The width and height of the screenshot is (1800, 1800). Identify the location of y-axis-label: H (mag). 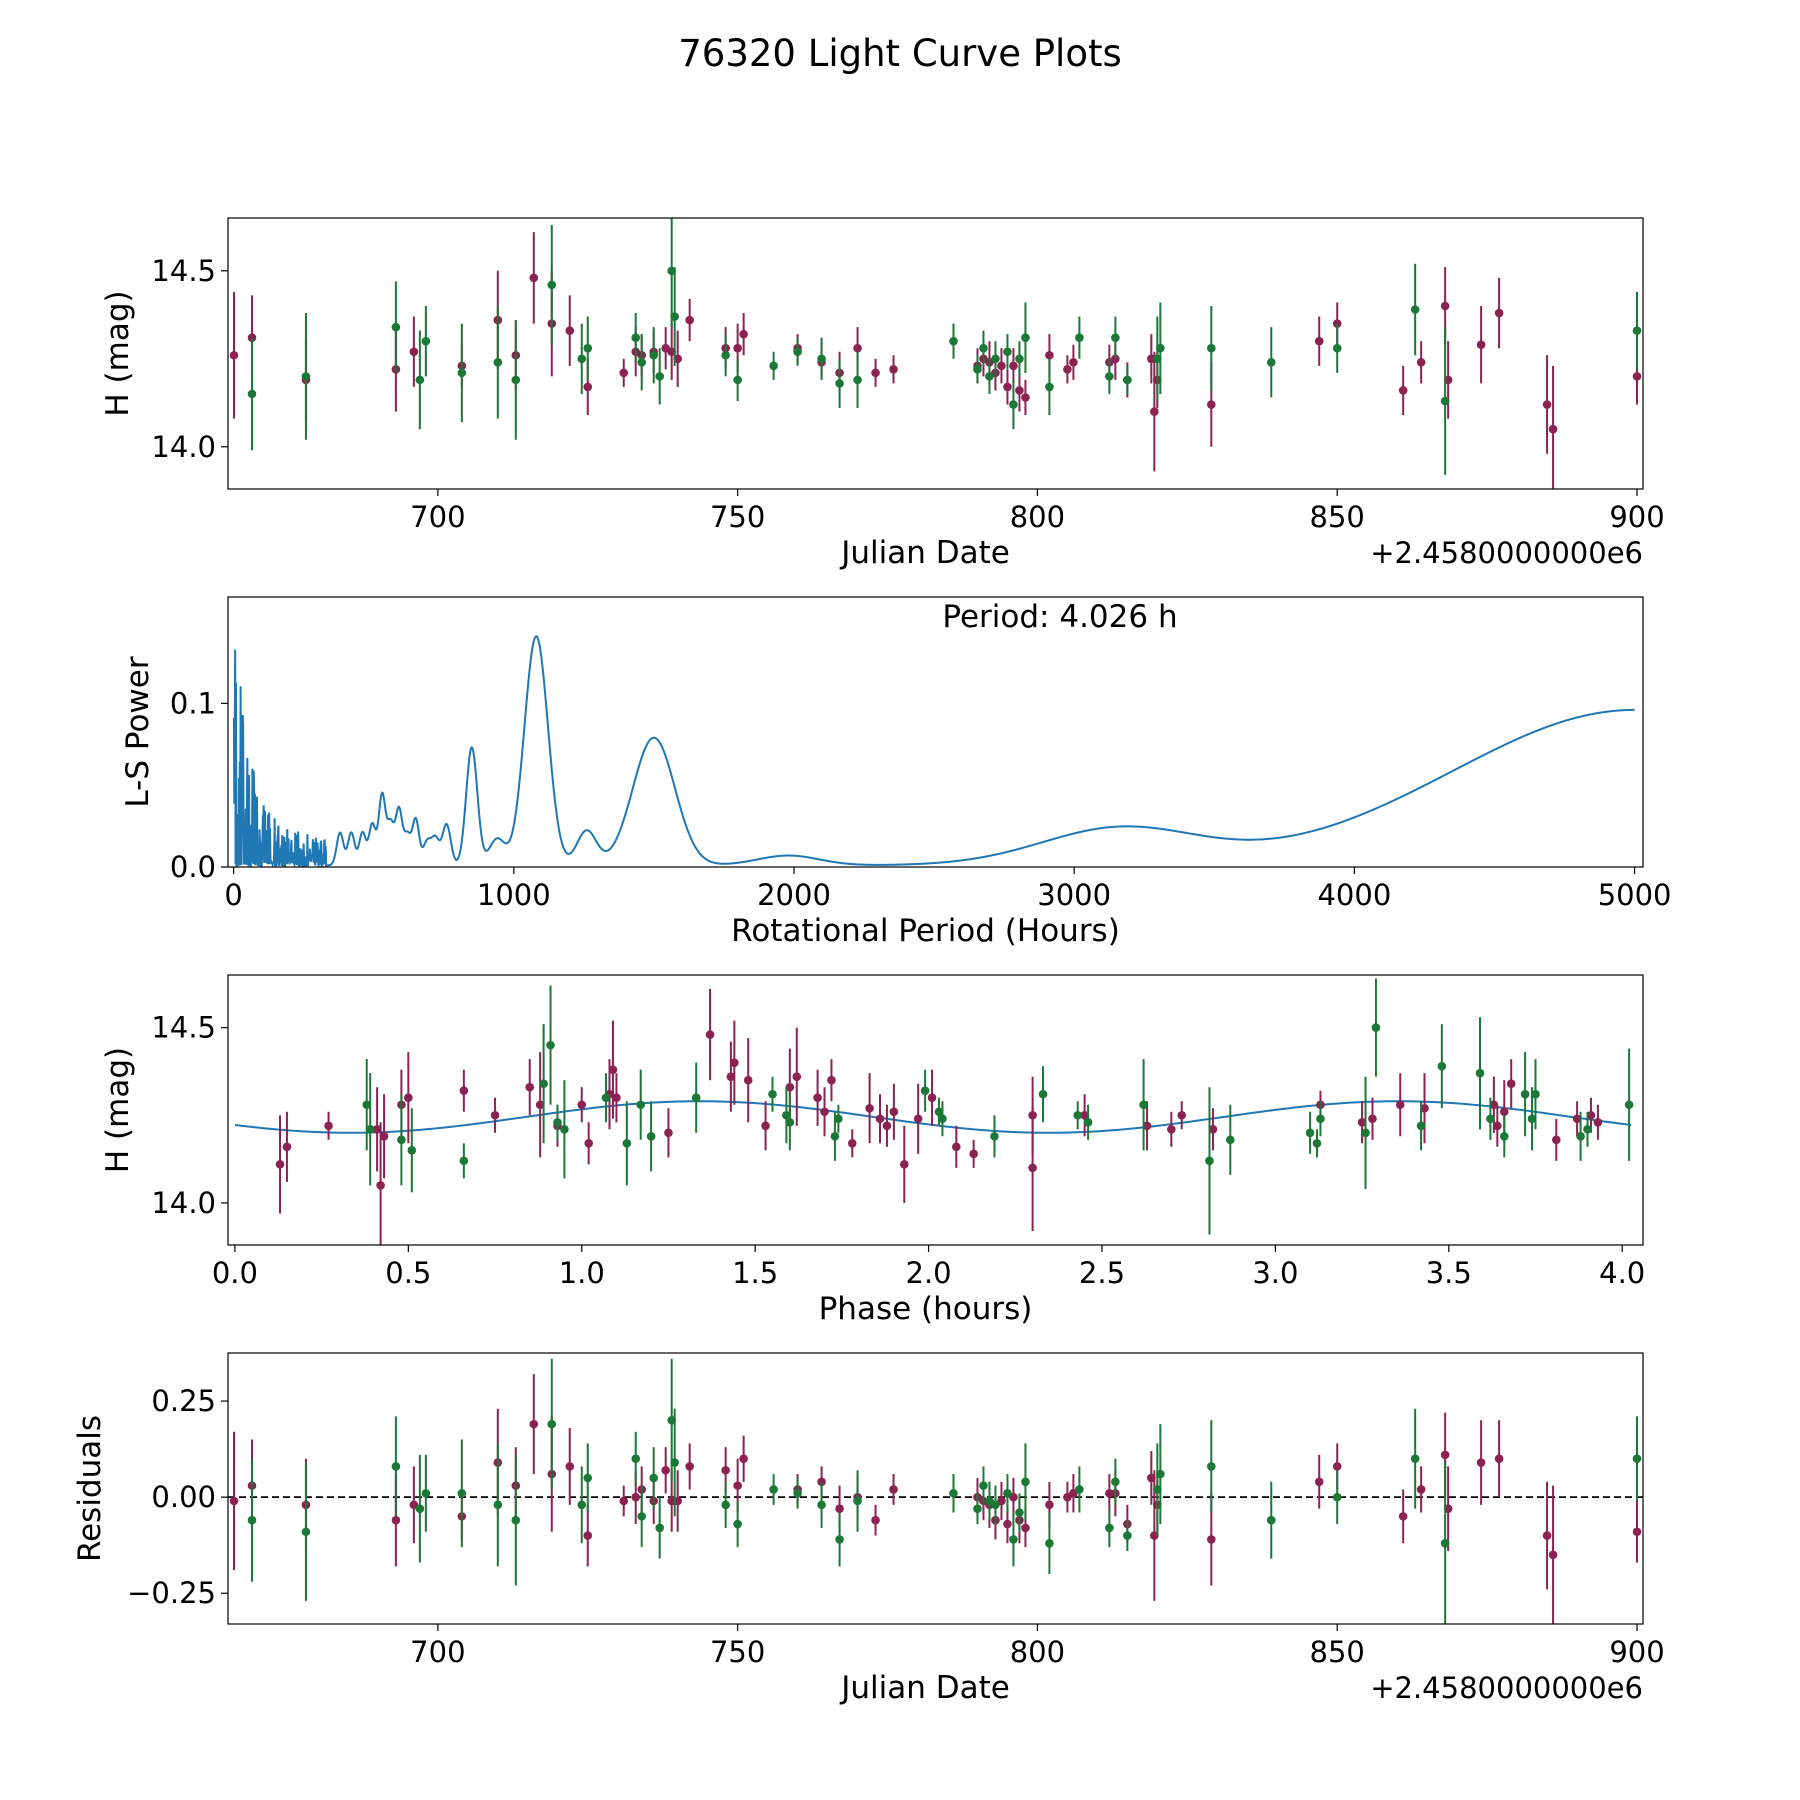
(118, 353).